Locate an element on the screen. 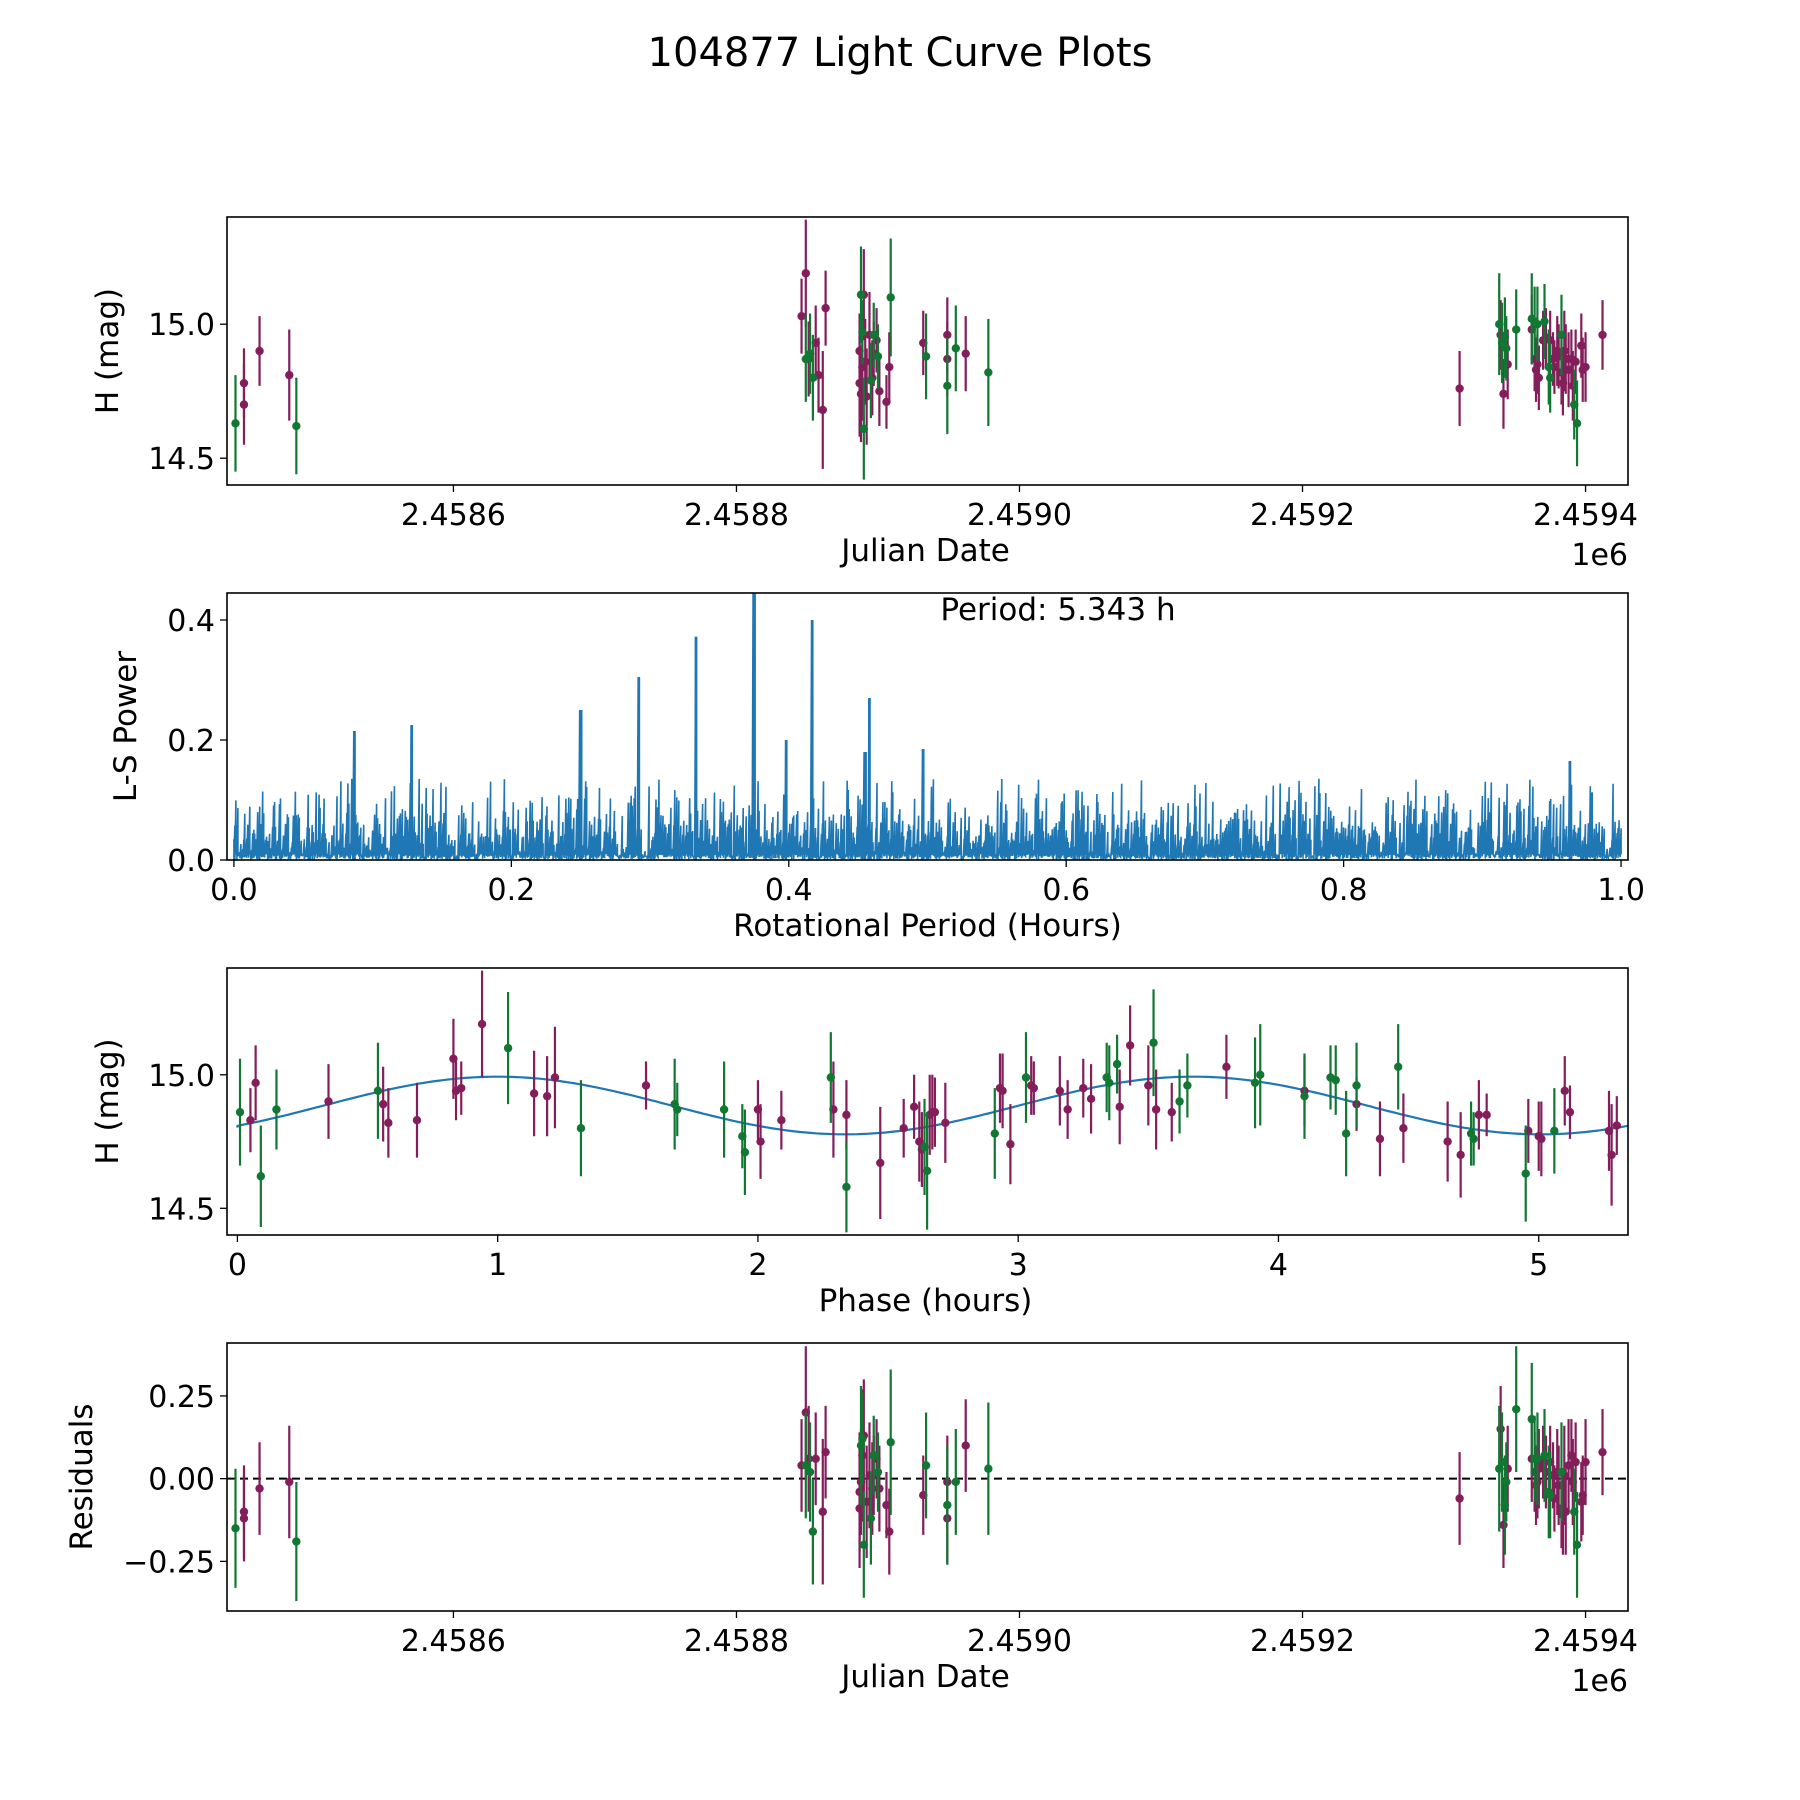 This screenshot has height=1800, width=1800. phased-marks is located at coordinates (931, 1101).